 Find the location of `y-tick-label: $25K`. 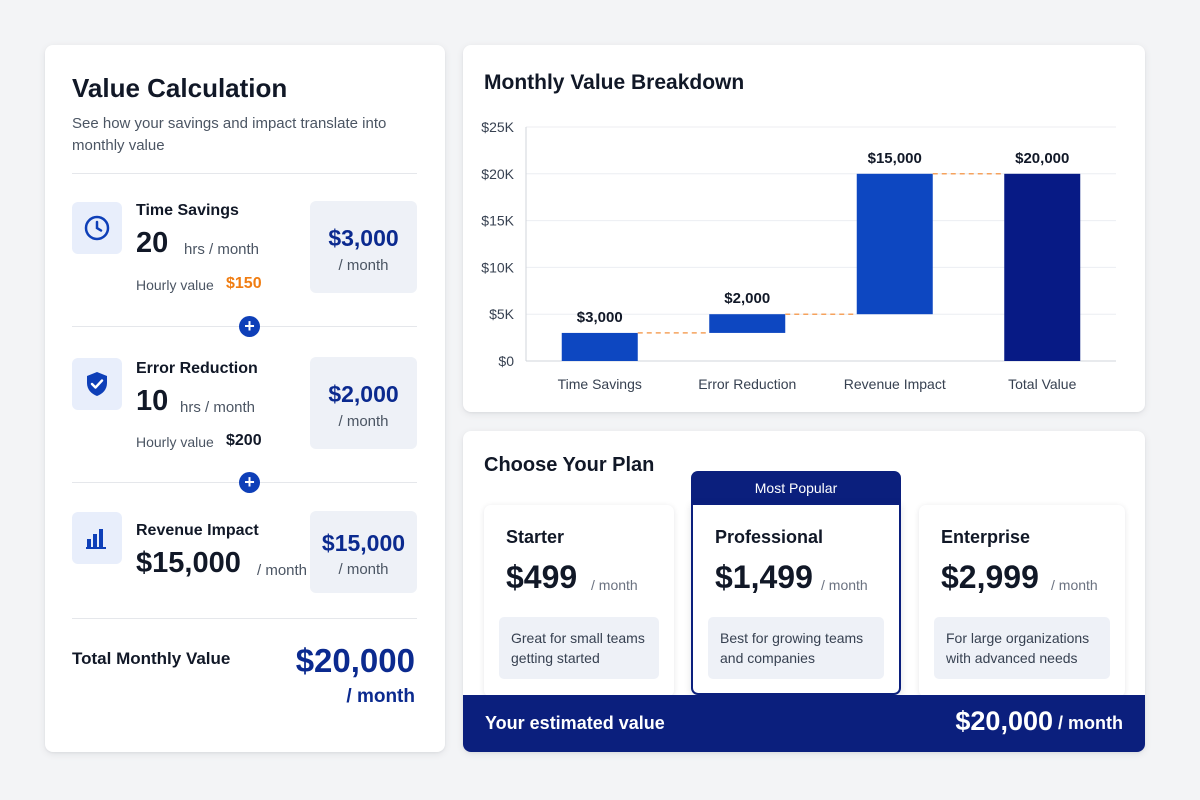

y-tick-label: $25K is located at coordinates (497, 127).